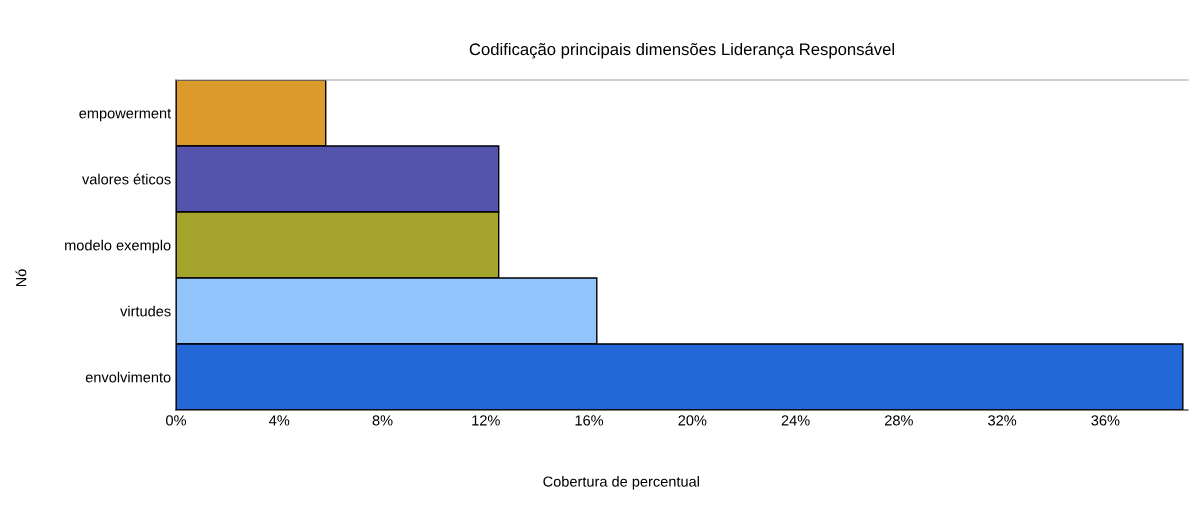 The image size is (1190, 531). What do you see at coordinates (382, 420) in the screenshot?
I see `x-tick-label: 8%` at bounding box center [382, 420].